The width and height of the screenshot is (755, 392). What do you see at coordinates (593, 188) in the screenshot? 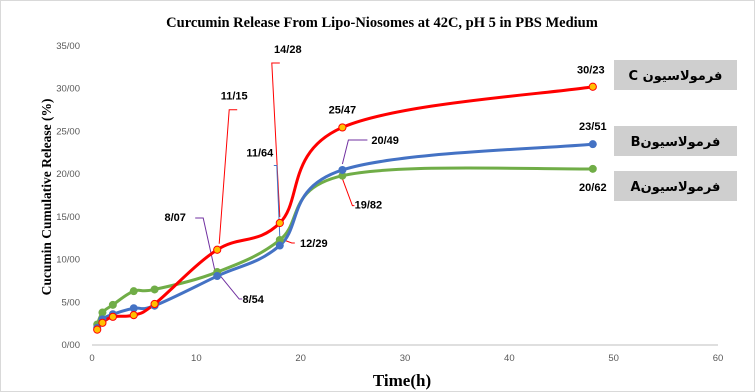
I see `data-label: 20/62` at bounding box center [593, 188].